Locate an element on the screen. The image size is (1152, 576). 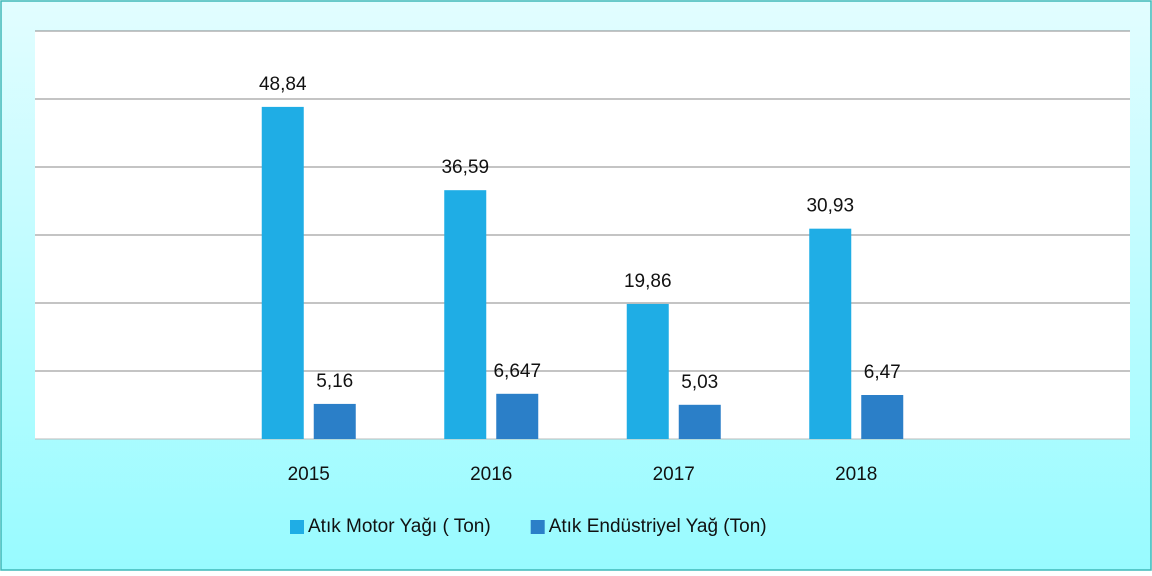
legend-label: Atık Endüstriyel Yağ (Ton) is located at coordinates (658, 526).